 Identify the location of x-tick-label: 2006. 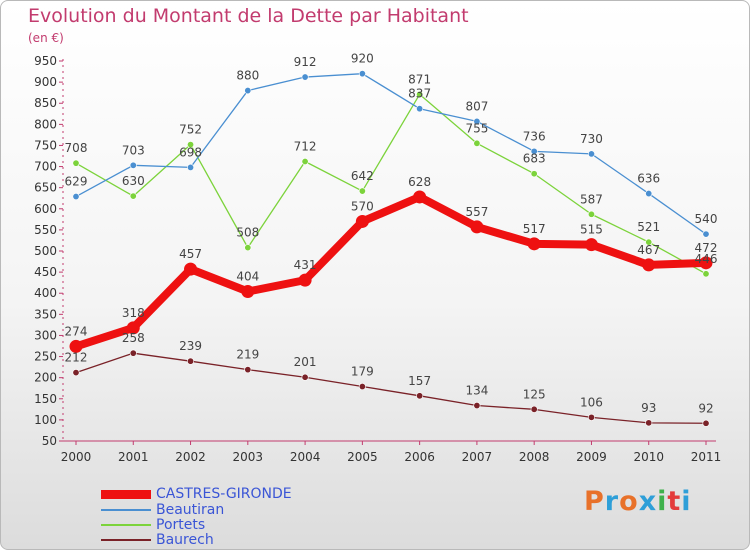
(419, 457).